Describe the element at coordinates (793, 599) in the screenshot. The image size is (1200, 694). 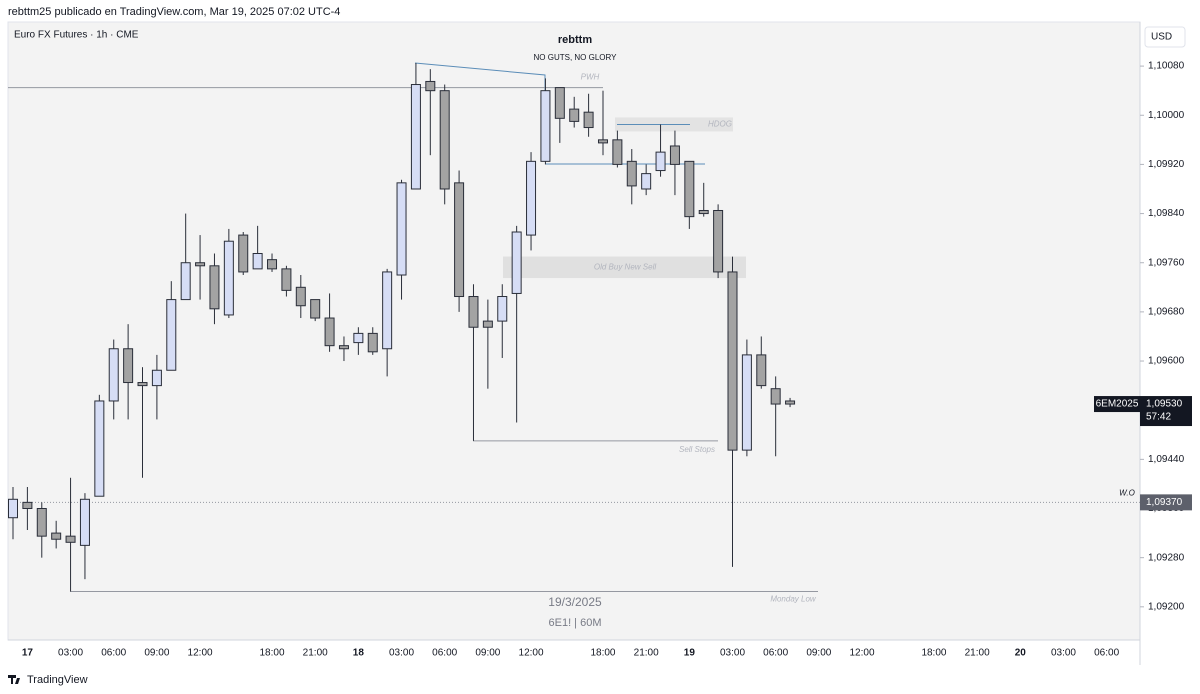
I see `annotation-label: Monday Low` at that location.